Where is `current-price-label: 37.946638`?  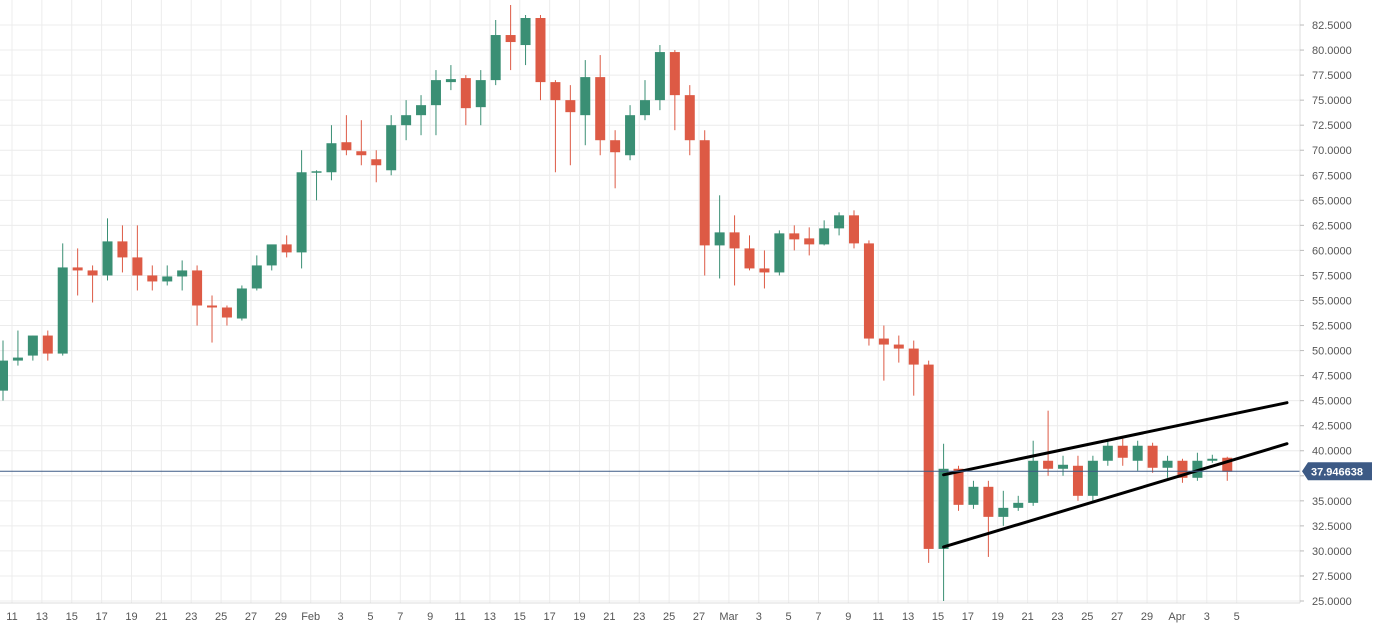 current-price-label: 37.946638 is located at coordinates (1337, 472).